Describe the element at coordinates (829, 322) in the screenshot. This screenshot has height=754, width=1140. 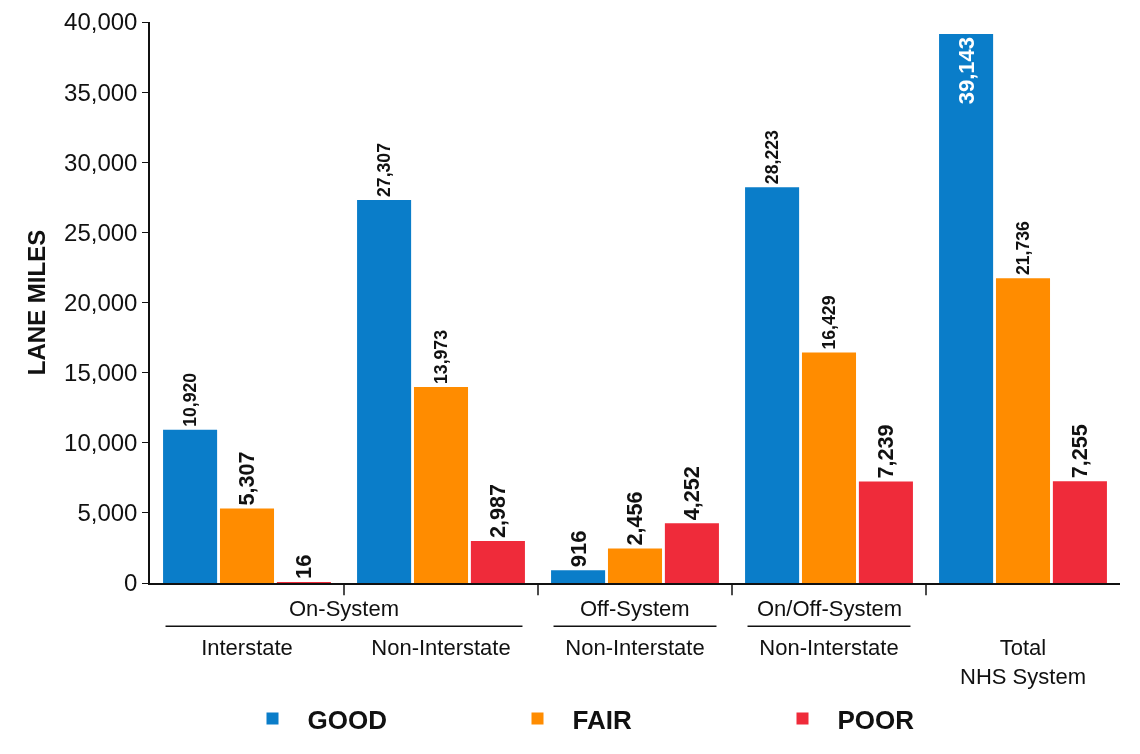
I see `data-label: 16,429` at that location.